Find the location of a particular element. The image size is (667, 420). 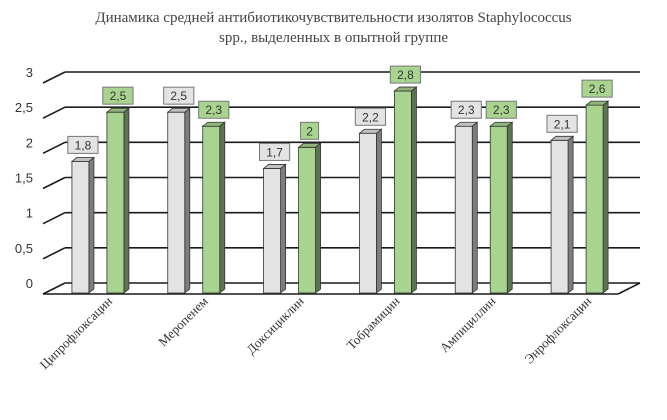

data-label: 2,1 is located at coordinates (562, 124).